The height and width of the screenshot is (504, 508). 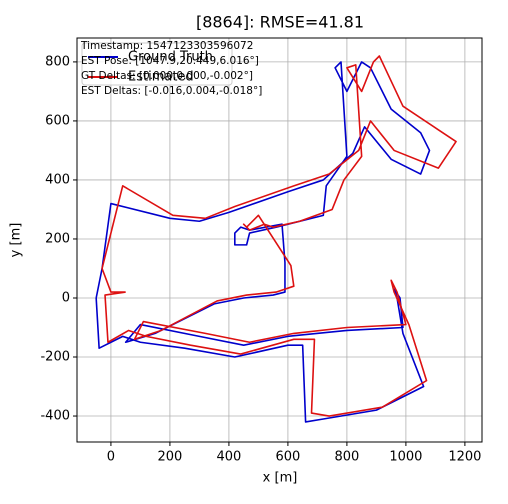 I want to click on annotation: Timestamp: 1547123303596072, so click(x=166, y=46).